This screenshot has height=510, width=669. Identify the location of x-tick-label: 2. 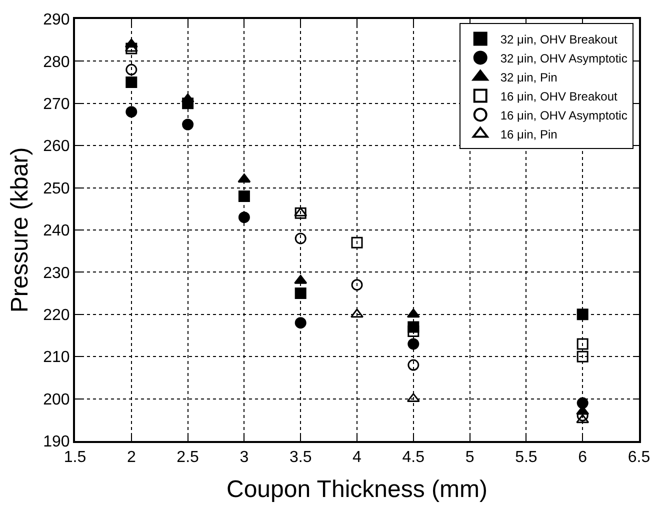
(131, 457).